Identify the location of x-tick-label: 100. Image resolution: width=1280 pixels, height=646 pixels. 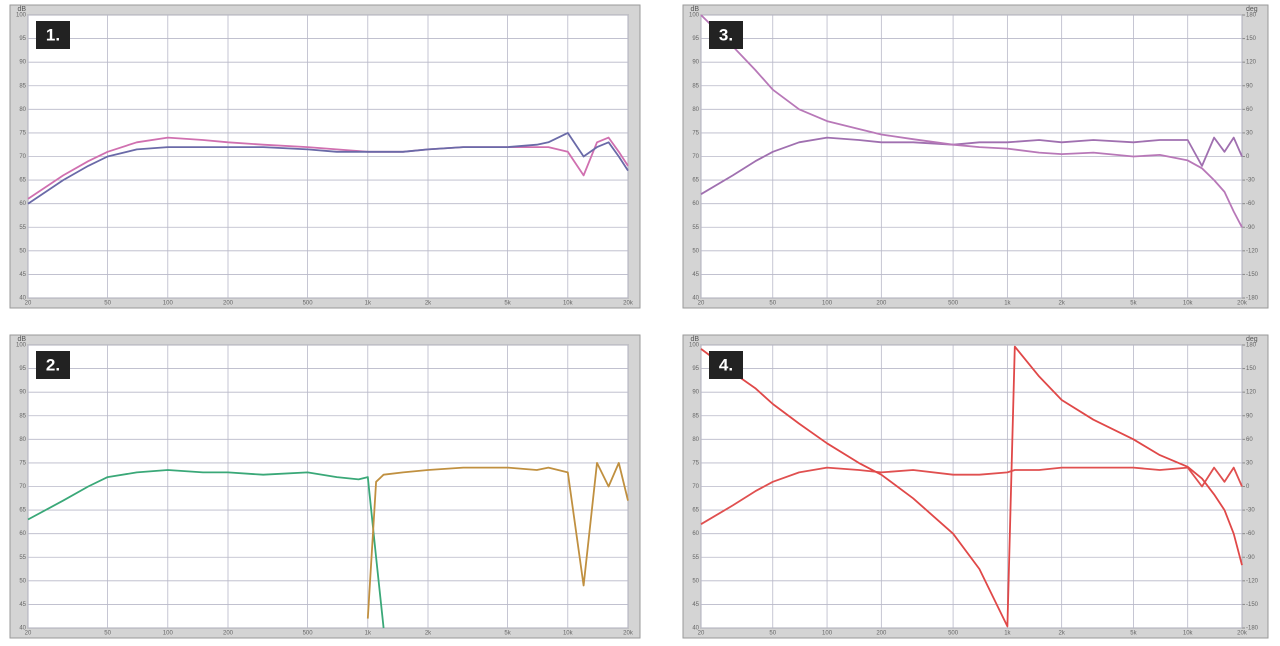
(168, 304).